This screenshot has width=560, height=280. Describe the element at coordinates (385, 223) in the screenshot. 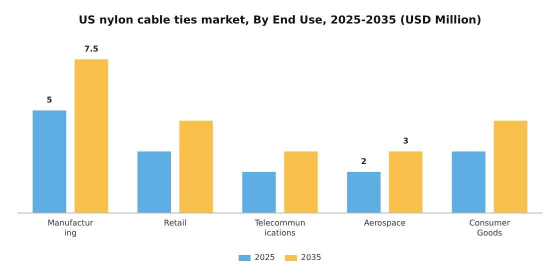

I see `x-tick-label: Aerospace` at that location.